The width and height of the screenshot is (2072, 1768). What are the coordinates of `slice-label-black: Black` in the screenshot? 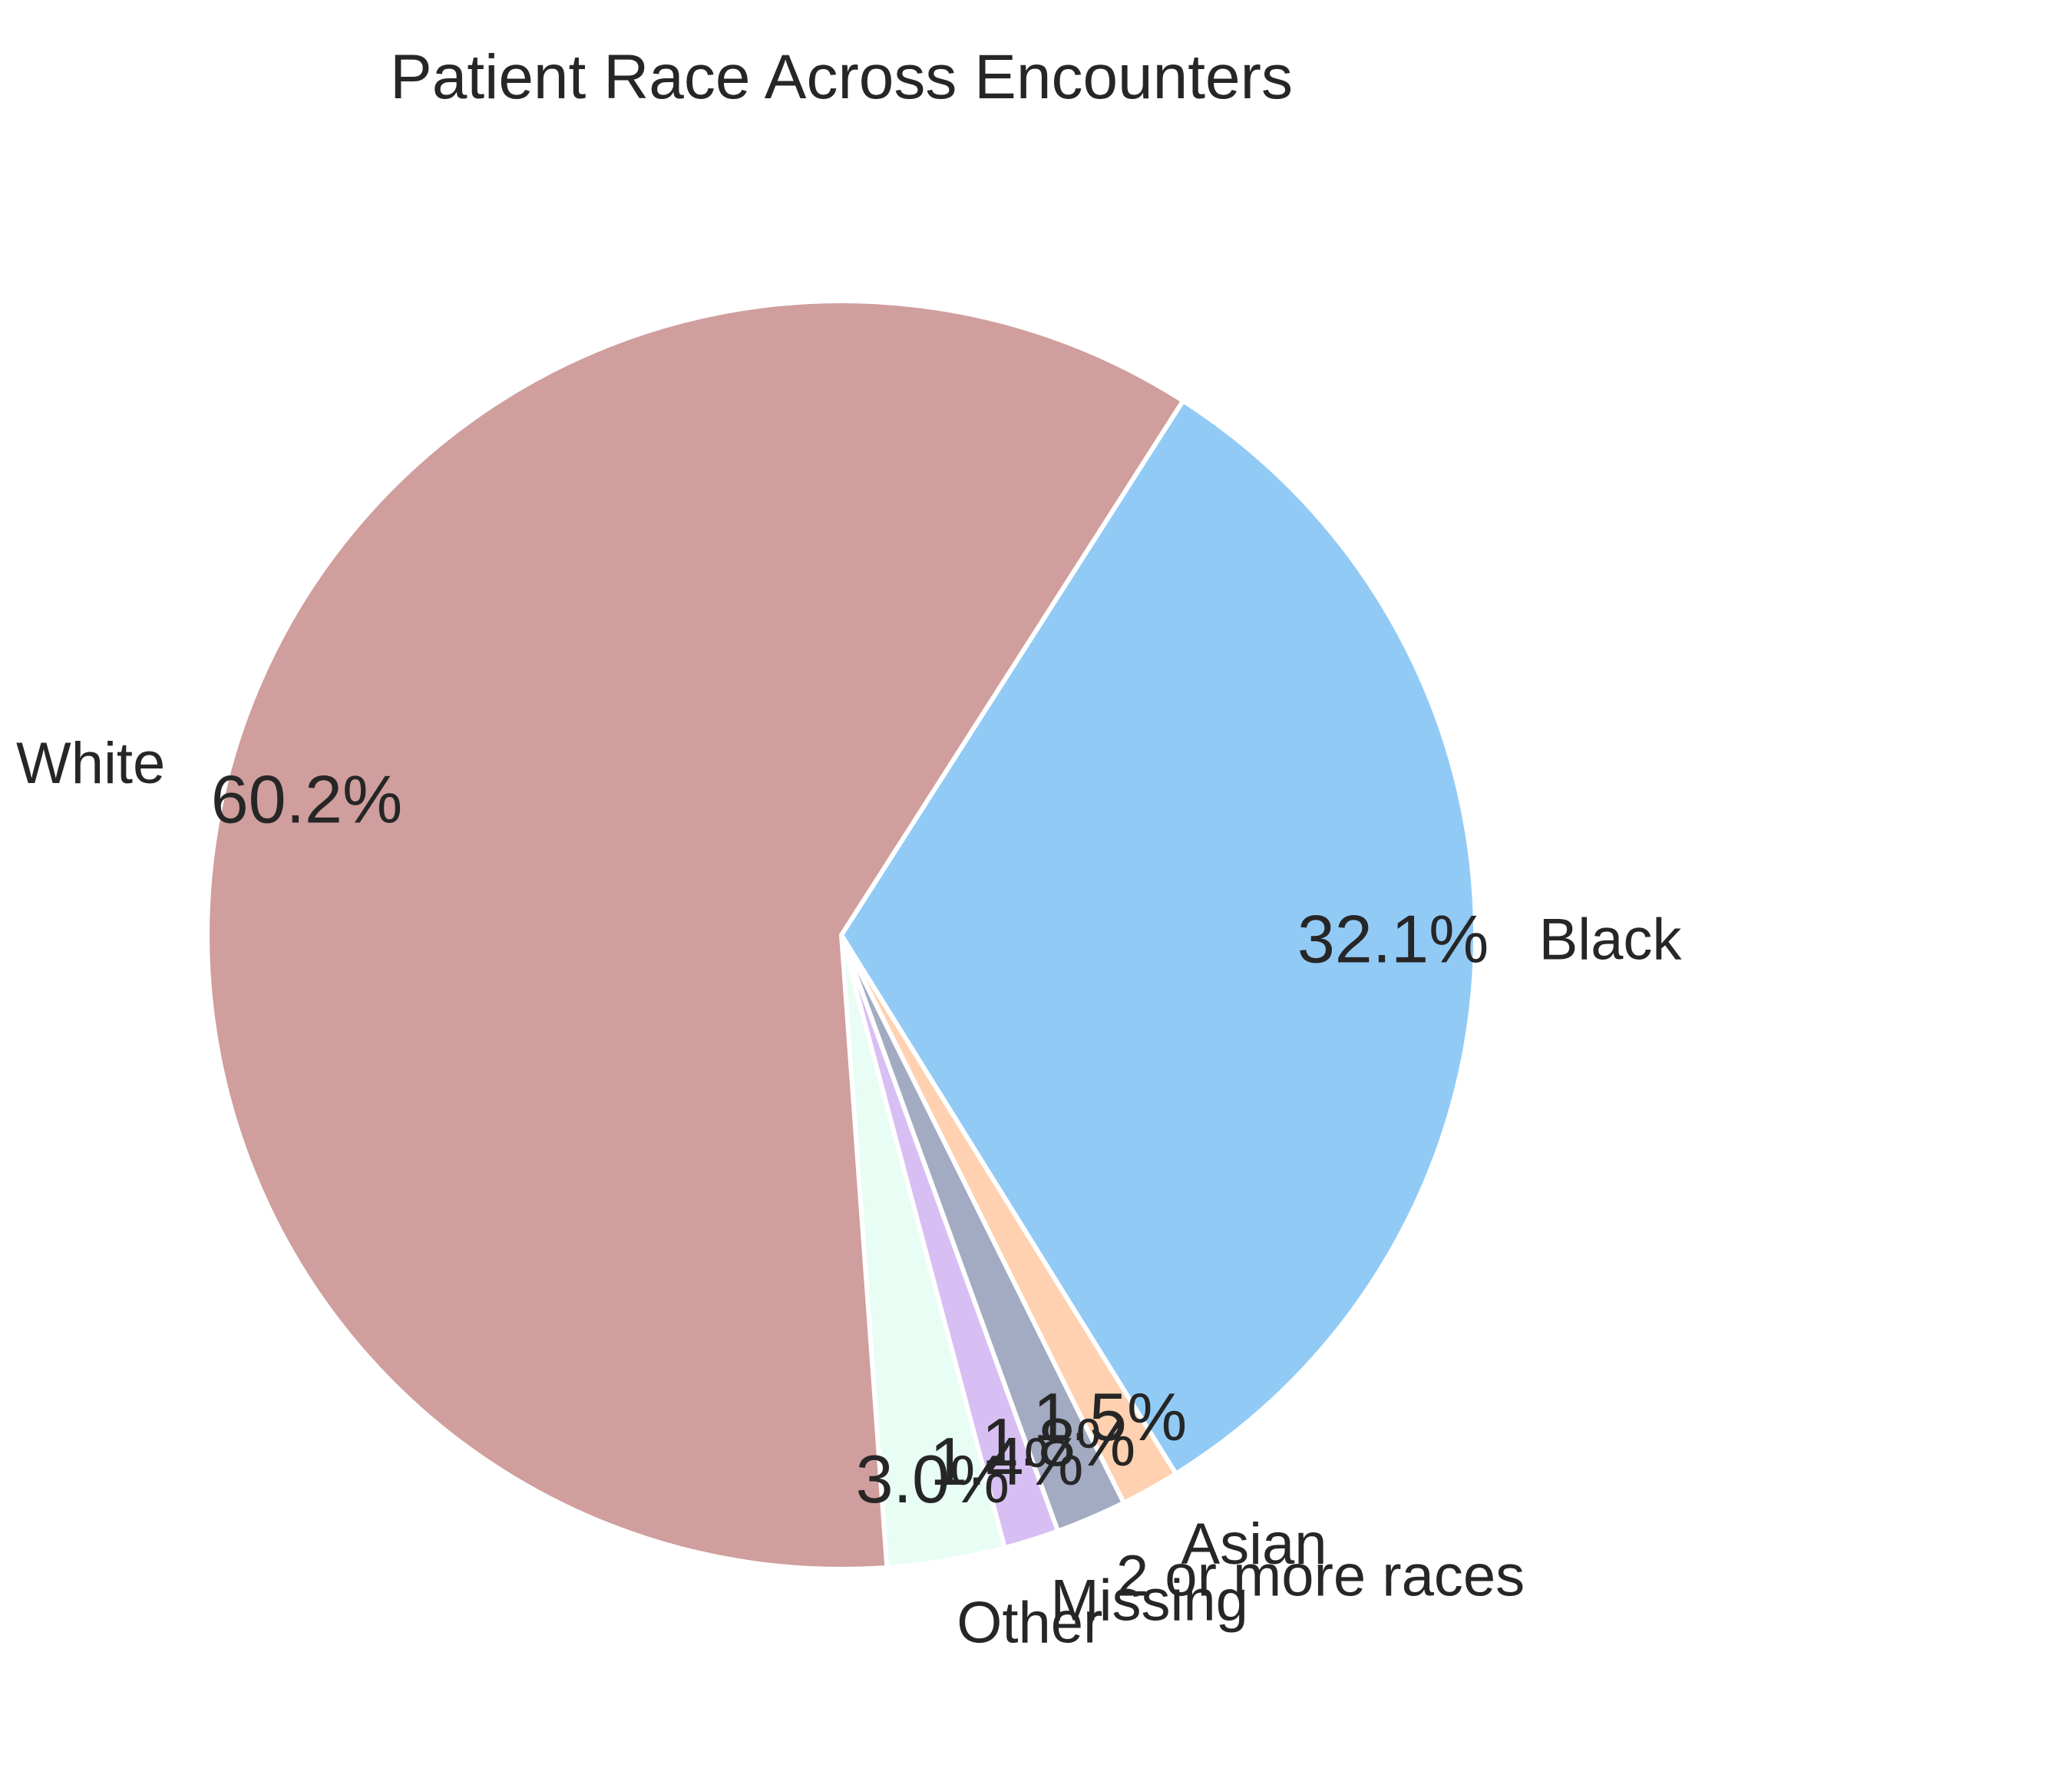 It's located at (1611, 940).